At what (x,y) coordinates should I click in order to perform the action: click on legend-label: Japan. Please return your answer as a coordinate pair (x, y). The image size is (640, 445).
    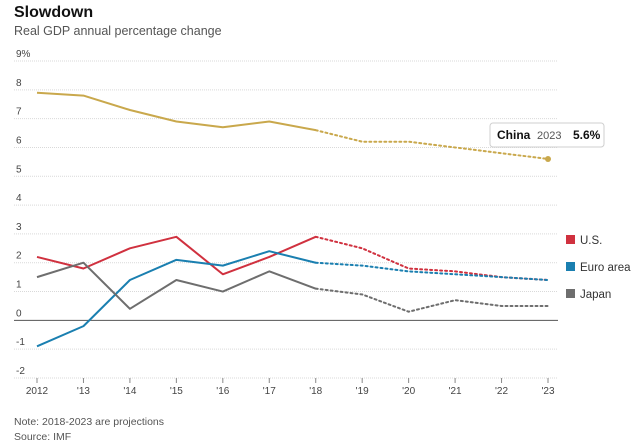
    Looking at the image, I should click on (595, 295).